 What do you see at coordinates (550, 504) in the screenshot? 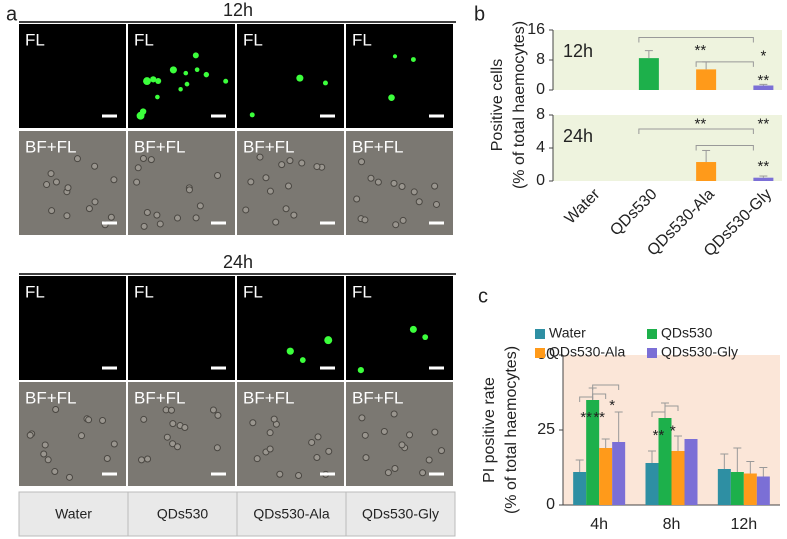
I see `y-tick-label: 0` at bounding box center [550, 504].